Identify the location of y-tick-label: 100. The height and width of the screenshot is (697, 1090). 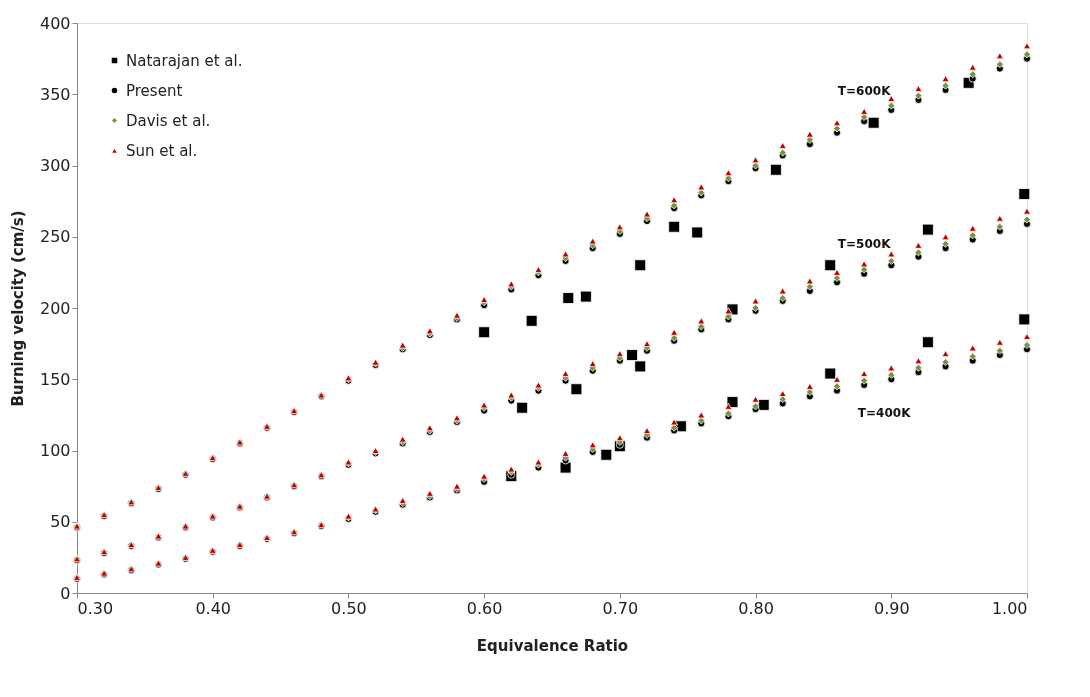
(55, 450).